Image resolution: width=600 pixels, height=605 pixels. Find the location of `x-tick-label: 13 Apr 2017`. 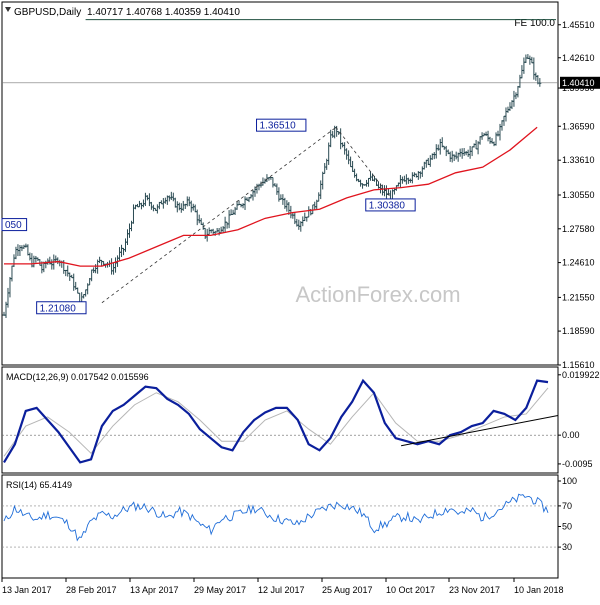

x-tick-label: 13 Apr 2017 is located at coordinates (154, 590).